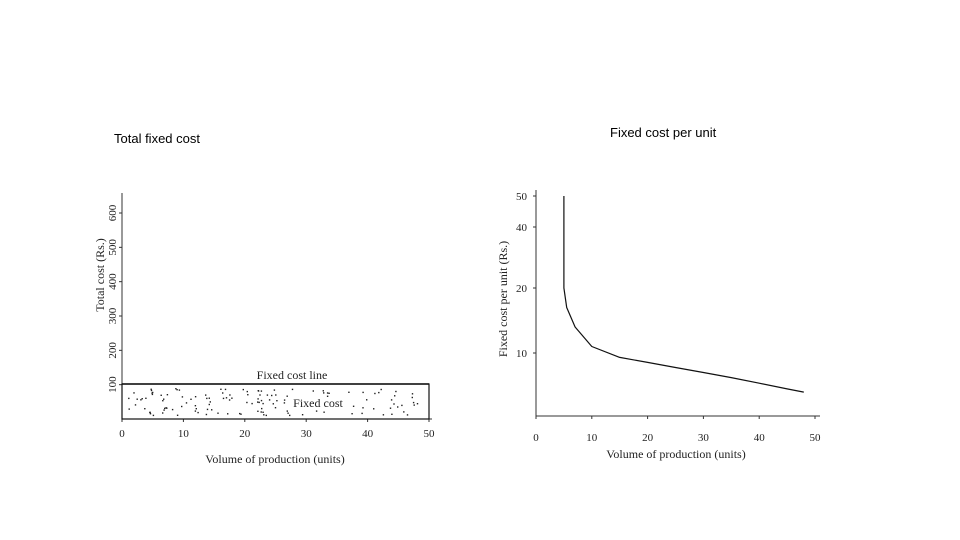 The width and height of the screenshot is (960, 540). I want to click on left-y-tick-label: 500, so click(113, 247).